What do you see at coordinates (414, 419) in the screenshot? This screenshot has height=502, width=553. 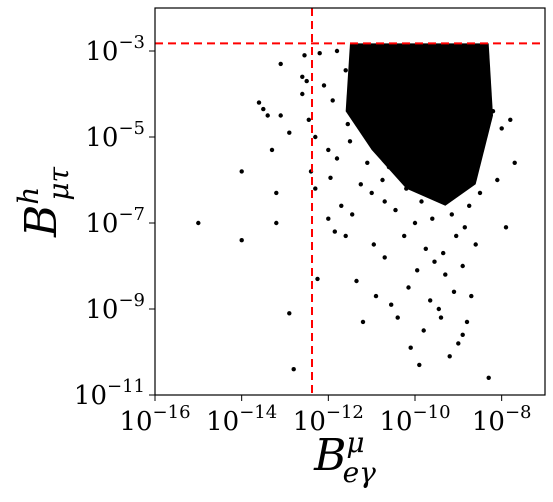 I see `x-tick-label: 10−10` at bounding box center [414, 419].